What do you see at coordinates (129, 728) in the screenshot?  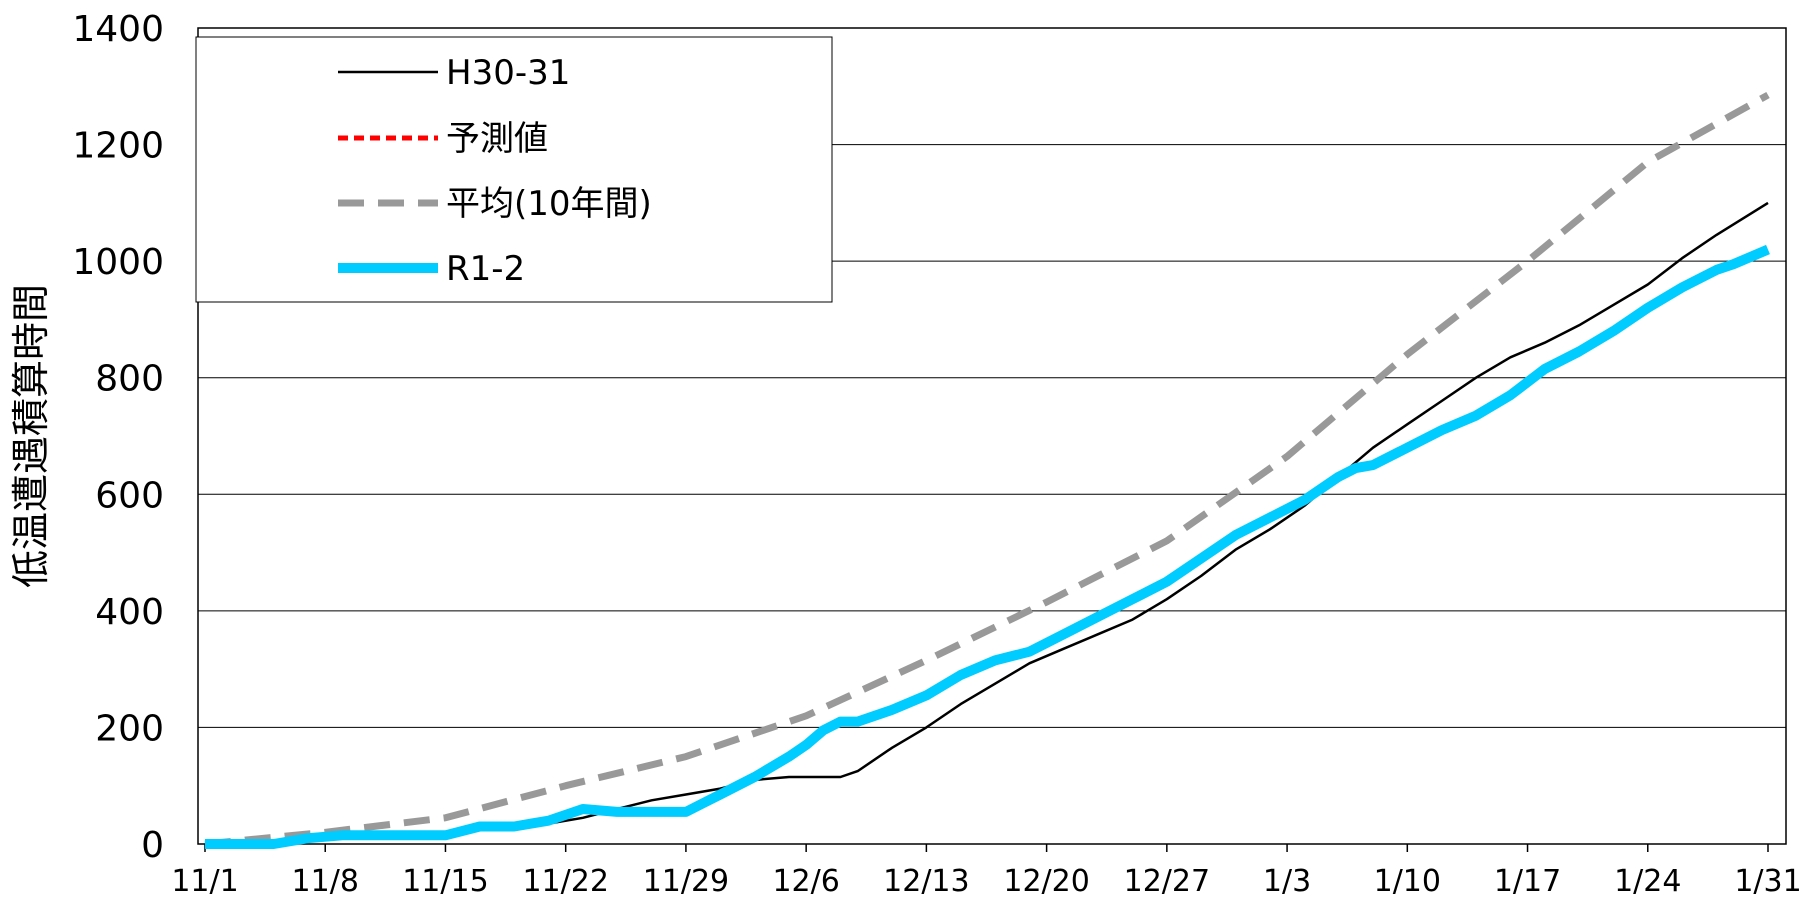 I see `y-tick-label: 200` at bounding box center [129, 728].